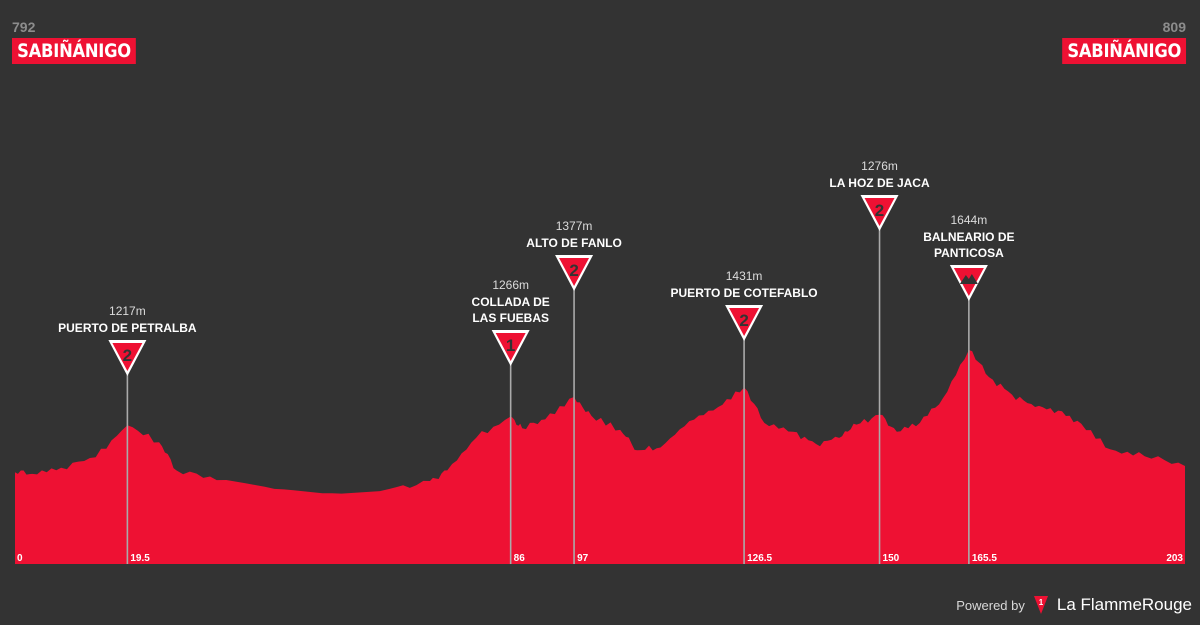  What do you see at coordinates (1124, 604) in the screenshot?
I see `brand-name: La FlammeRouge` at bounding box center [1124, 604].